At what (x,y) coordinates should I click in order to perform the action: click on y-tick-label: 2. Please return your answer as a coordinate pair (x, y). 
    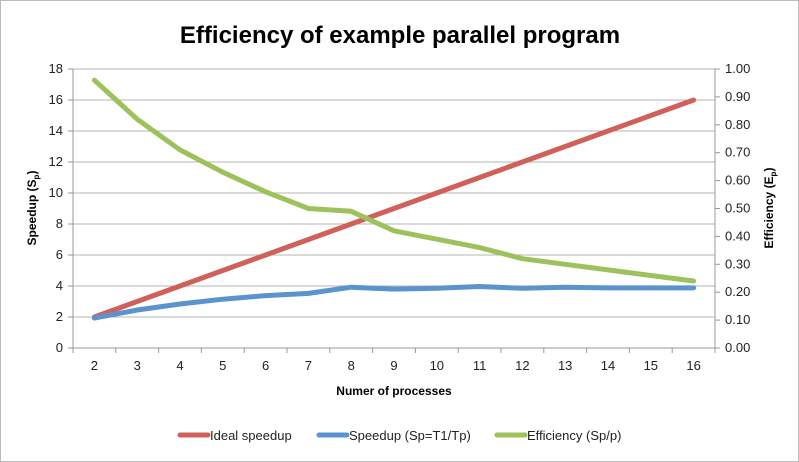
    Looking at the image, I should click on (59, 316).